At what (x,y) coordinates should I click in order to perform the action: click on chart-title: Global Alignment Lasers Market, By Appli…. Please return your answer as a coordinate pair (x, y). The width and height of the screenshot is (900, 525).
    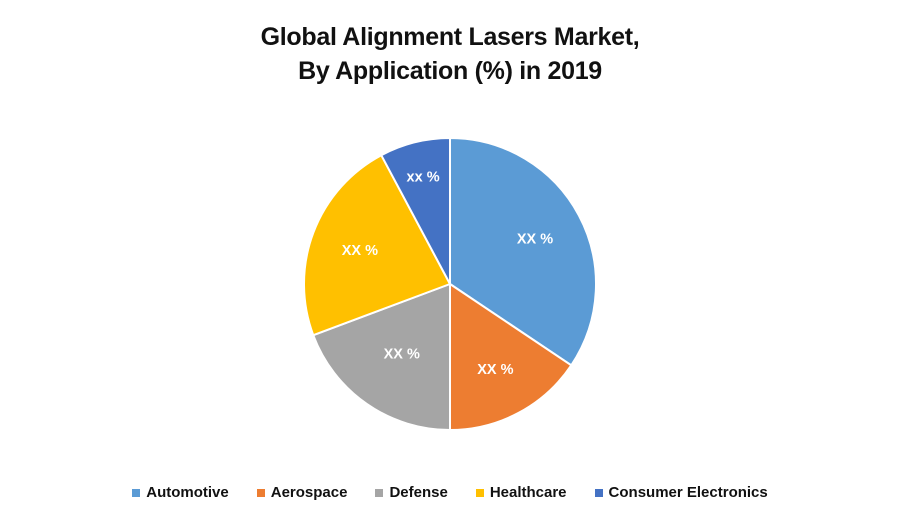
    Looking at the image, I should click on (450, 54).